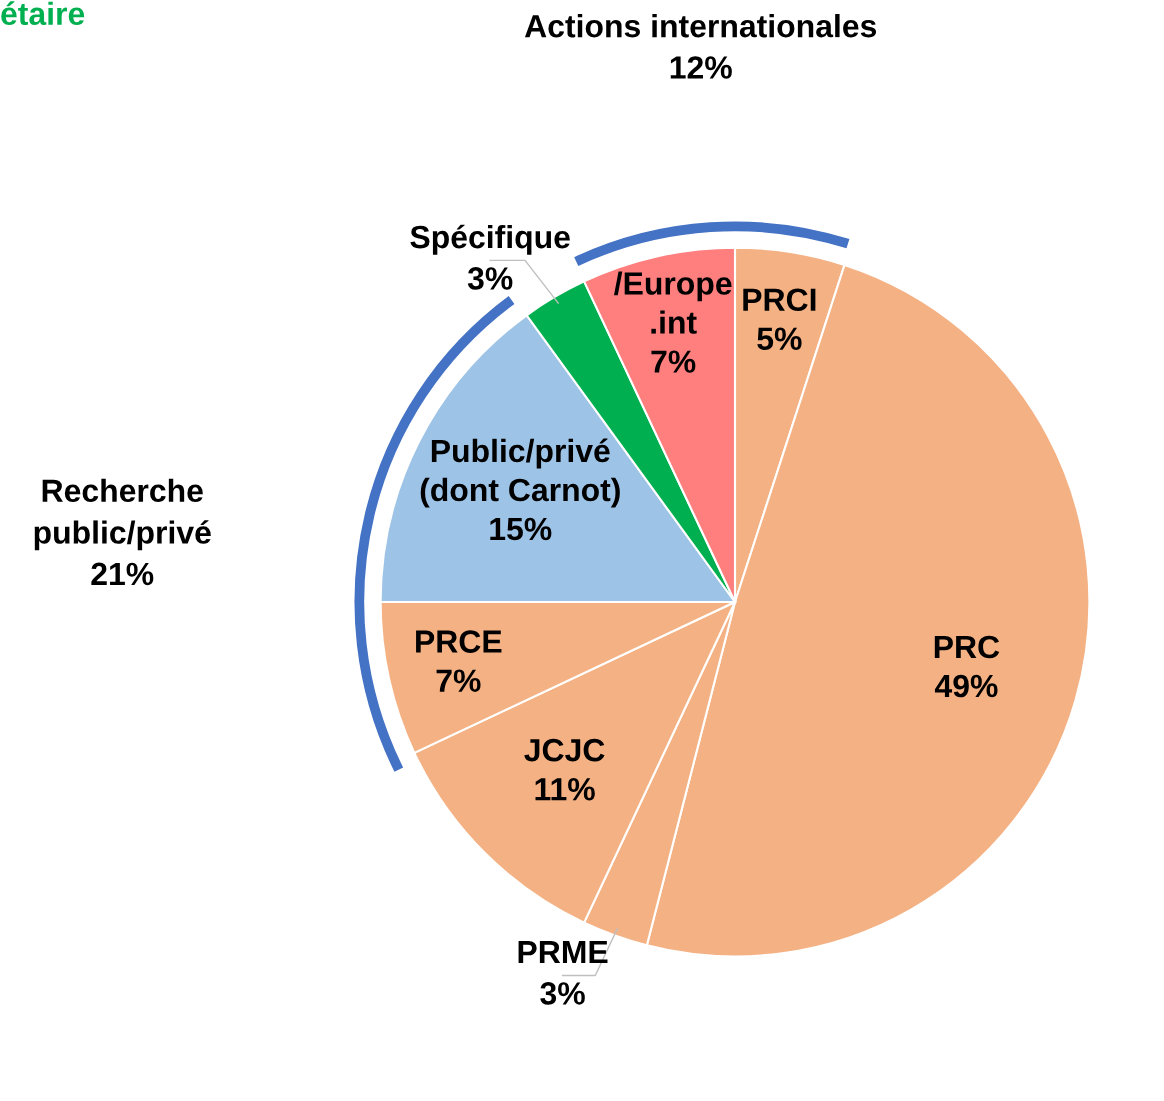 The image size is (1164, 1101). What do you see at coordinates (966, 686) in the screenshot?
I see `data-label: 49%` at bounding box center [966, 686].